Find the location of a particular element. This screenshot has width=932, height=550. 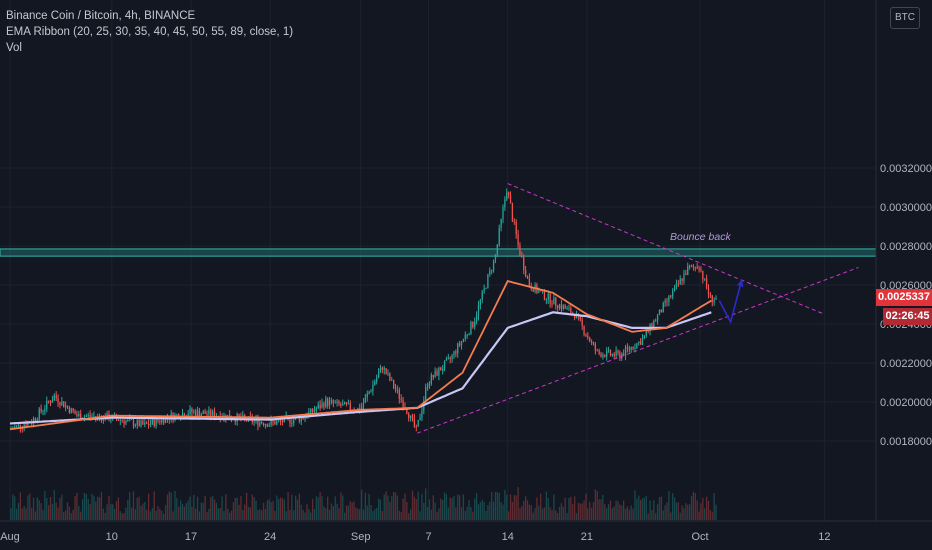

projection-path is located at coordinates (730, 301).